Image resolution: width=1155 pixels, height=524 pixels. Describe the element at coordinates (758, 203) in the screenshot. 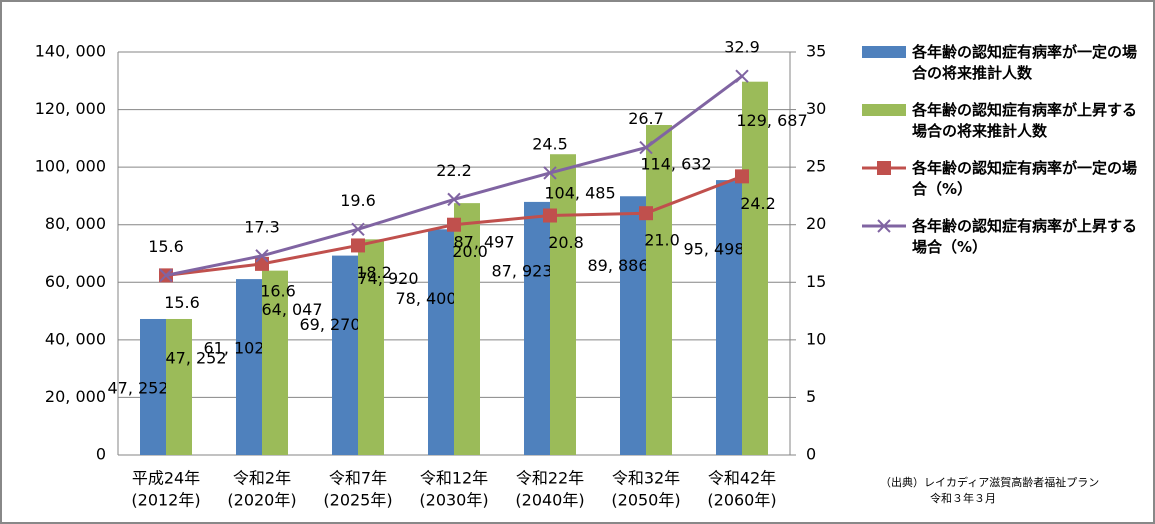

I see `data-label: 24.2` at that location.